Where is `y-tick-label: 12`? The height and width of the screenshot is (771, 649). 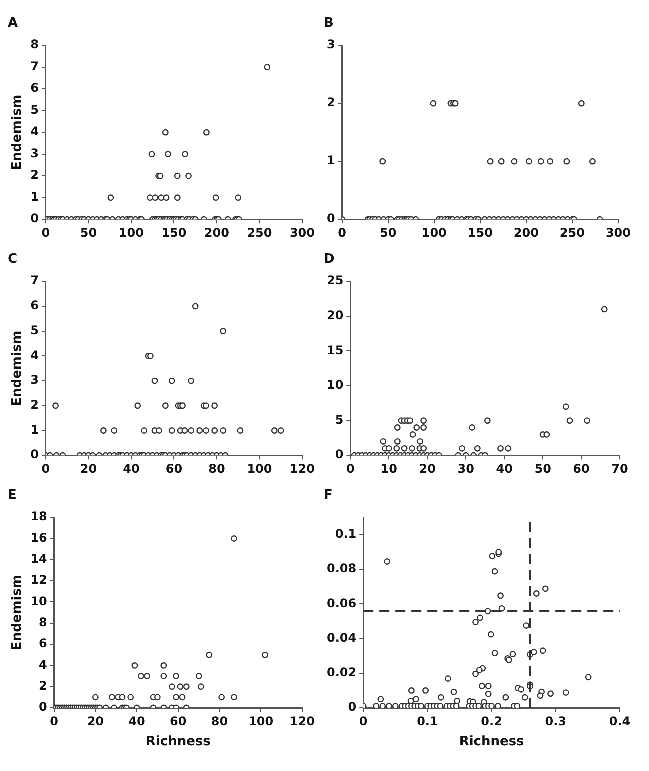 y-tick-label: 12 is located at coordinates (39, 580).